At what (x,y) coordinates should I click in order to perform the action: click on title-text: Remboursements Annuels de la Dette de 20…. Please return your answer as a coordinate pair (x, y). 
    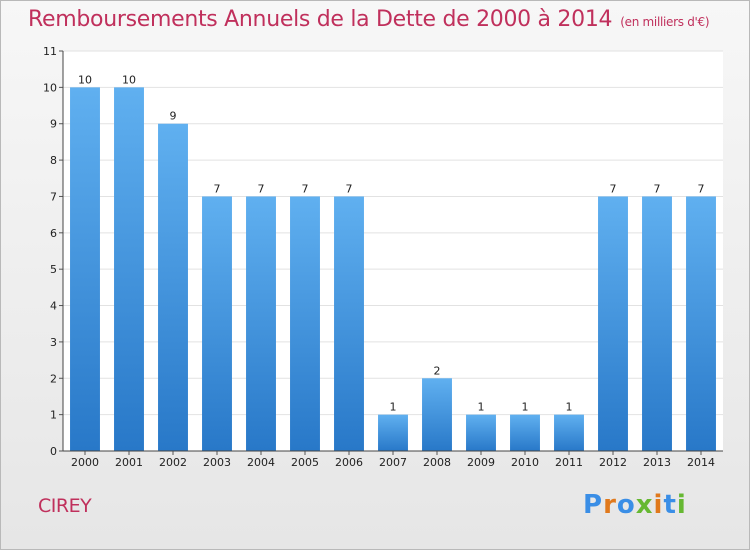
    Looking at the image, I should click on (320, 19).